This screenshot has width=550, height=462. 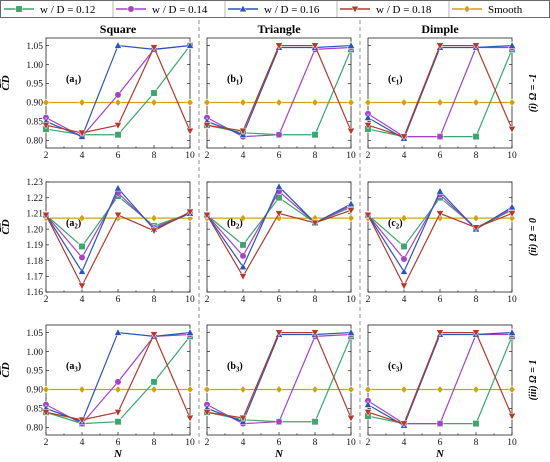 I want to click on legend-label: Smooth, so click(x=505, y=10).